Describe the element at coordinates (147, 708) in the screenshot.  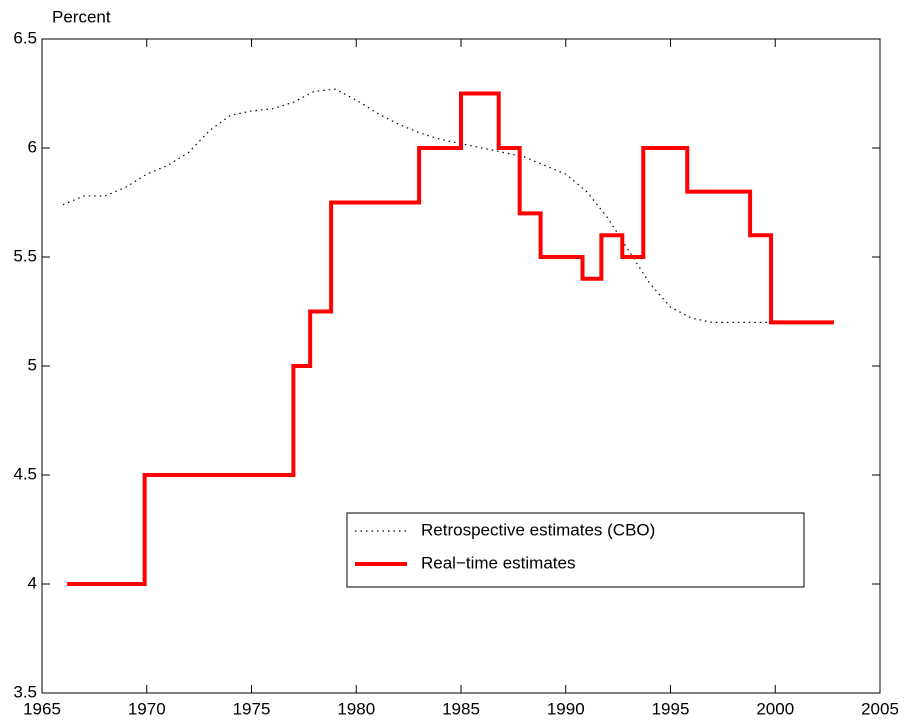
I see `x-tick-label: 1970` at that location.